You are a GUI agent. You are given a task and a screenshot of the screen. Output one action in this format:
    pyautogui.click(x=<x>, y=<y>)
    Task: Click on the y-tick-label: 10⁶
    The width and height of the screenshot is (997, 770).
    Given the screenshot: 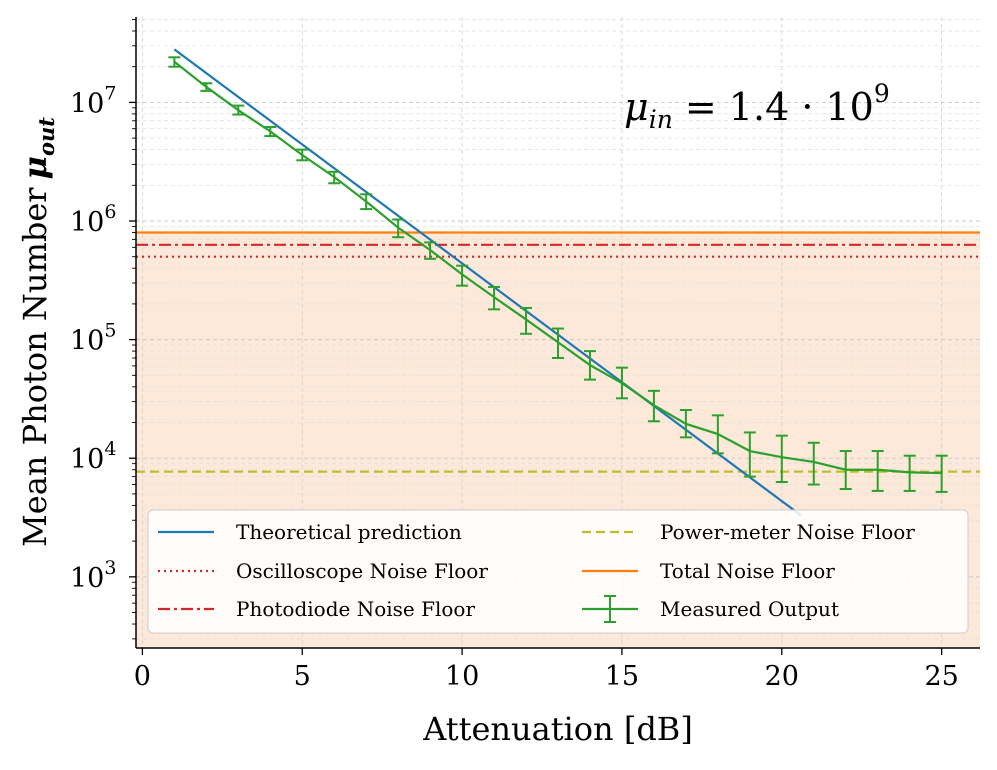 What is the action you would take?
    pyautogui.click(x=93, y=219)
    